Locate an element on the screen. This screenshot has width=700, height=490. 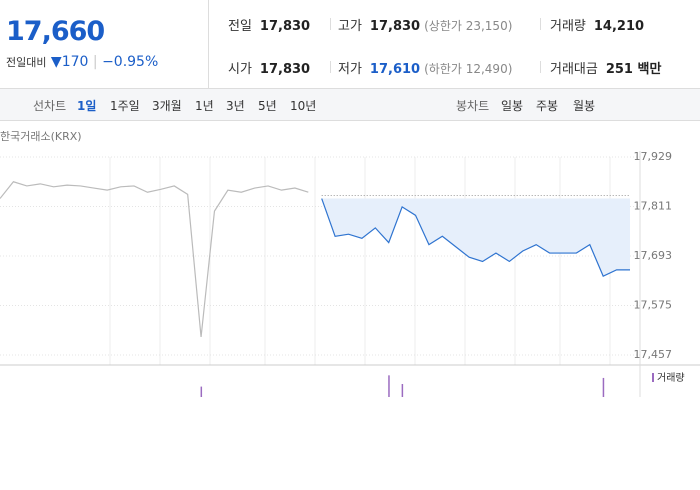
stat: 거래대금 251 백만 is located at coordinates (605, 67).